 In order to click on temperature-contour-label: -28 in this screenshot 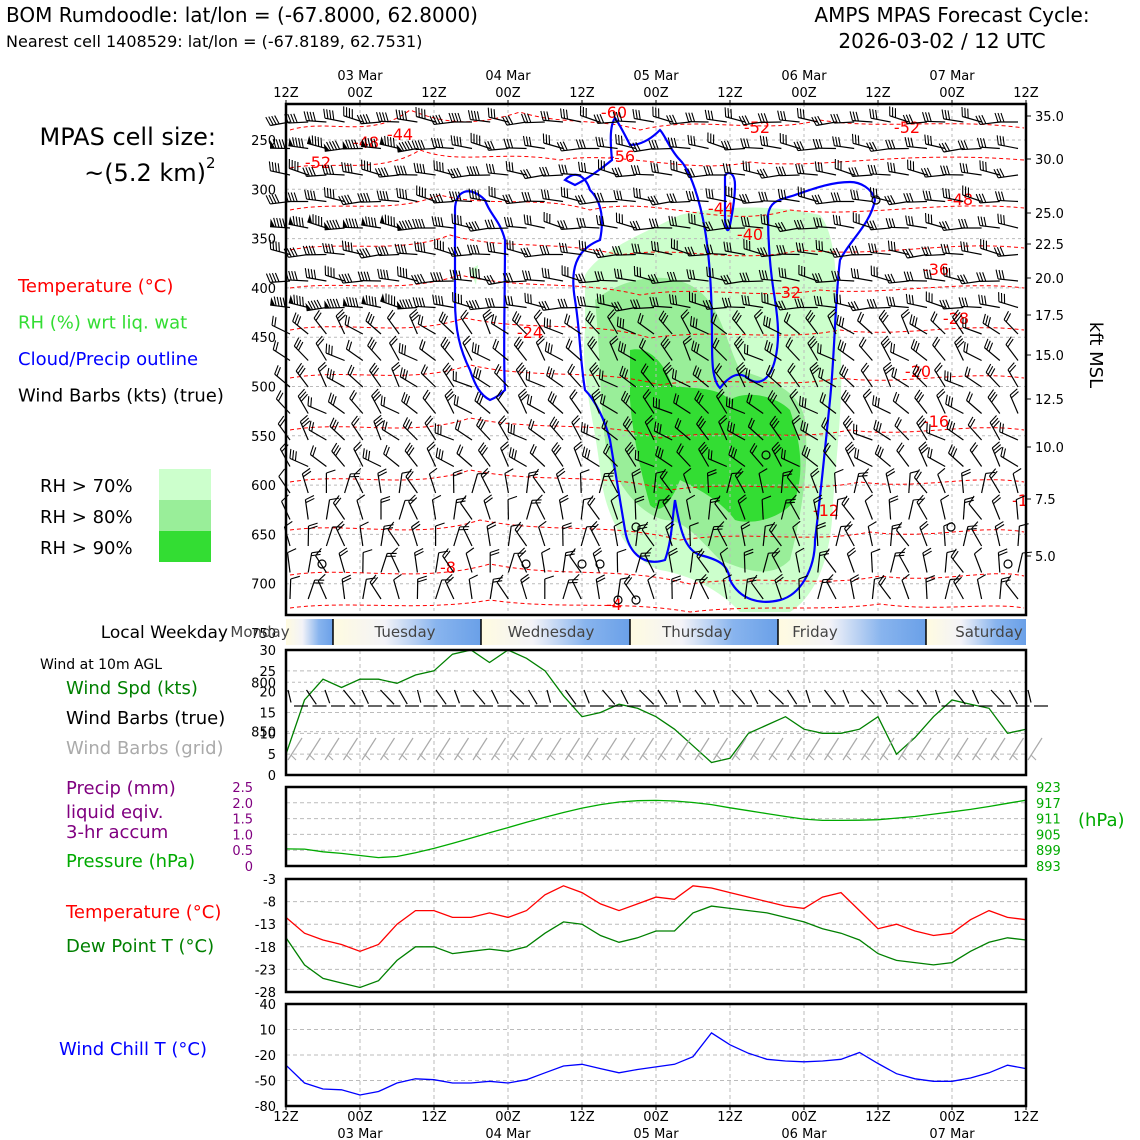, I will do `click(956, 318)`.